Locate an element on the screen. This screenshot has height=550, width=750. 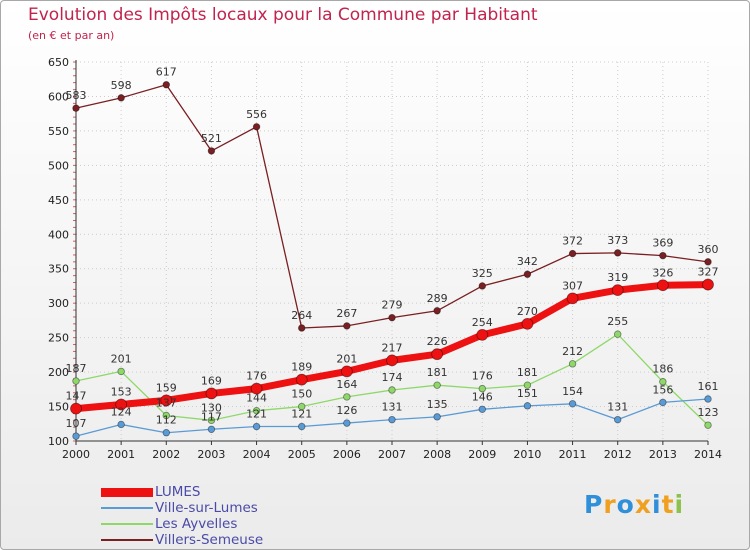
data-label-lumes: 189 is located at coordinates (301, 367).